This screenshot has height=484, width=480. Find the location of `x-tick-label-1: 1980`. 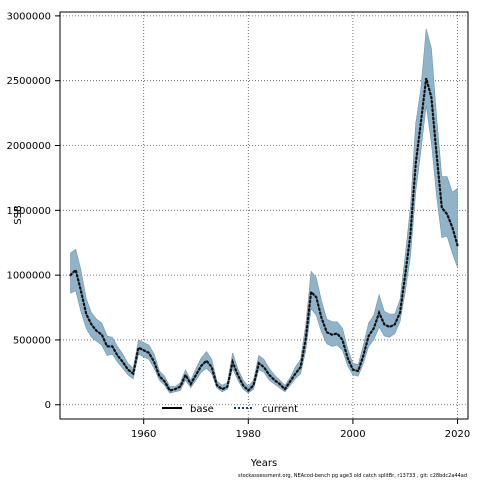

x-tick-label-1: 1980 is located at coordinates (248, 434).